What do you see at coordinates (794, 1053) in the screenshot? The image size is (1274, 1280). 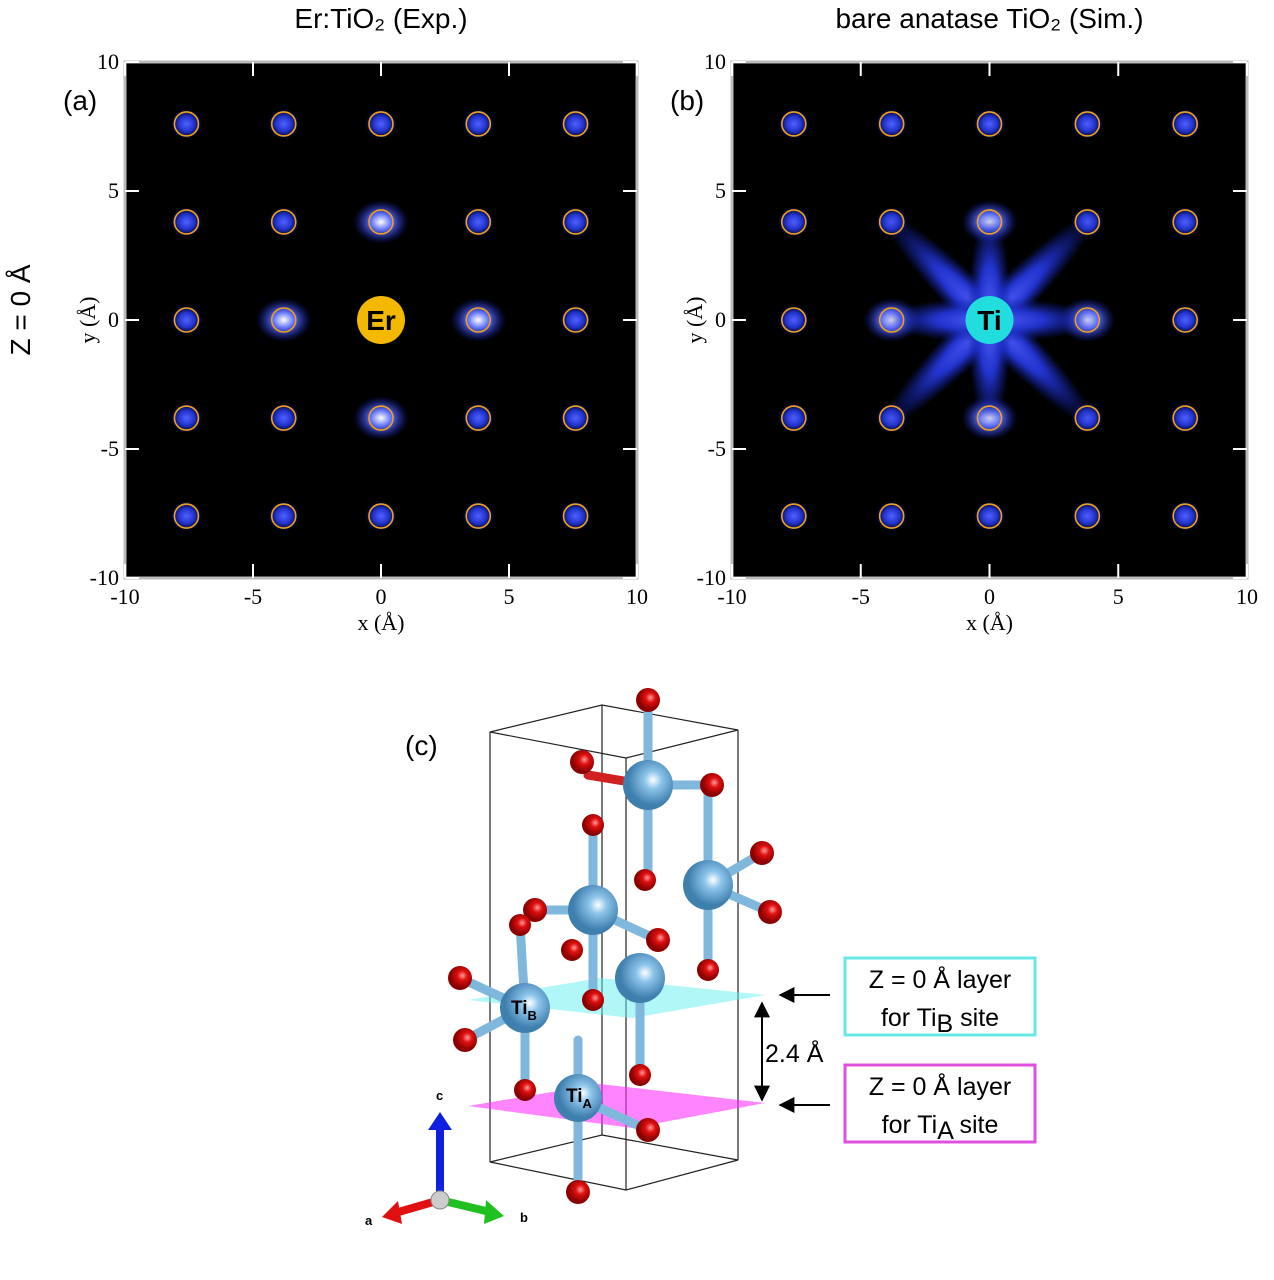 I see `distance-label: 2.4 Å` at bounding box center [794, 1053].